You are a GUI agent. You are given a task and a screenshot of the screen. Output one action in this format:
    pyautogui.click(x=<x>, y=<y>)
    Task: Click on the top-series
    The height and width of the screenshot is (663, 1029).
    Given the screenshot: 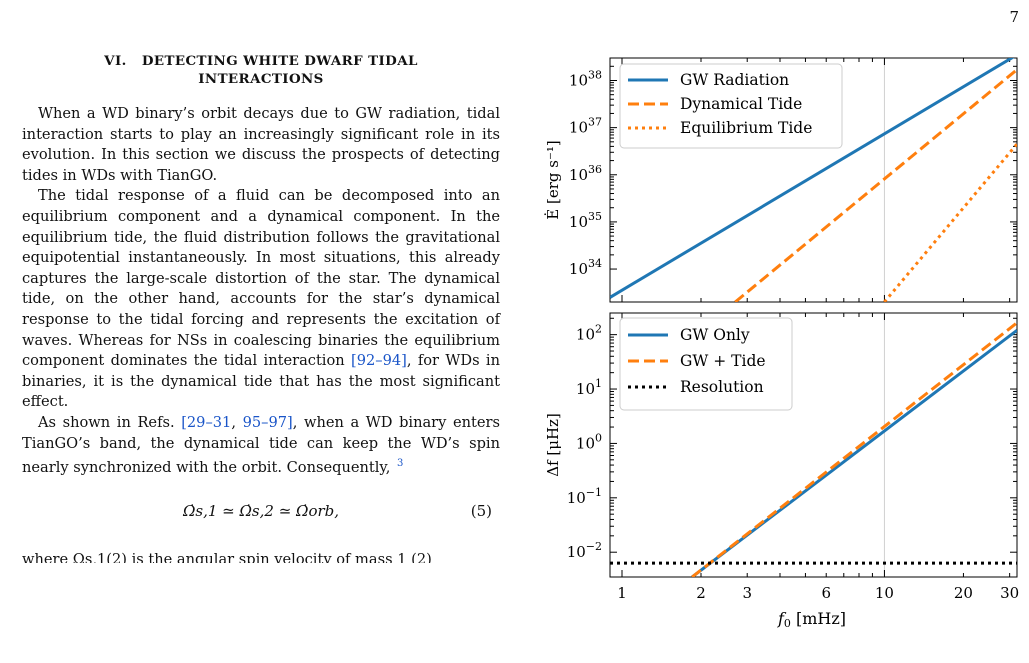 What is the action you would take?
    pyautogui.click(x=813, y=180)
    